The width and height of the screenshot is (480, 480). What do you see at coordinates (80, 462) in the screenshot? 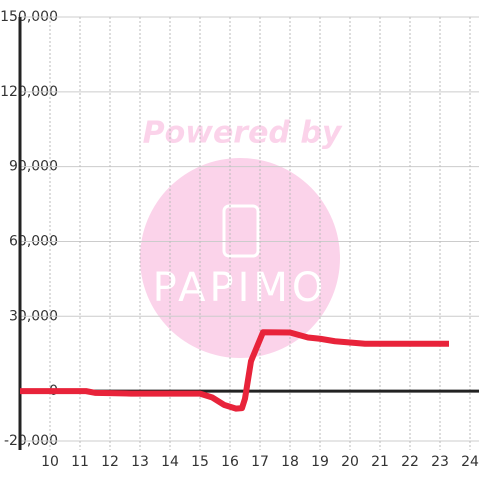
I see `x-tick-label: 11` at bounding box center [80, 462].